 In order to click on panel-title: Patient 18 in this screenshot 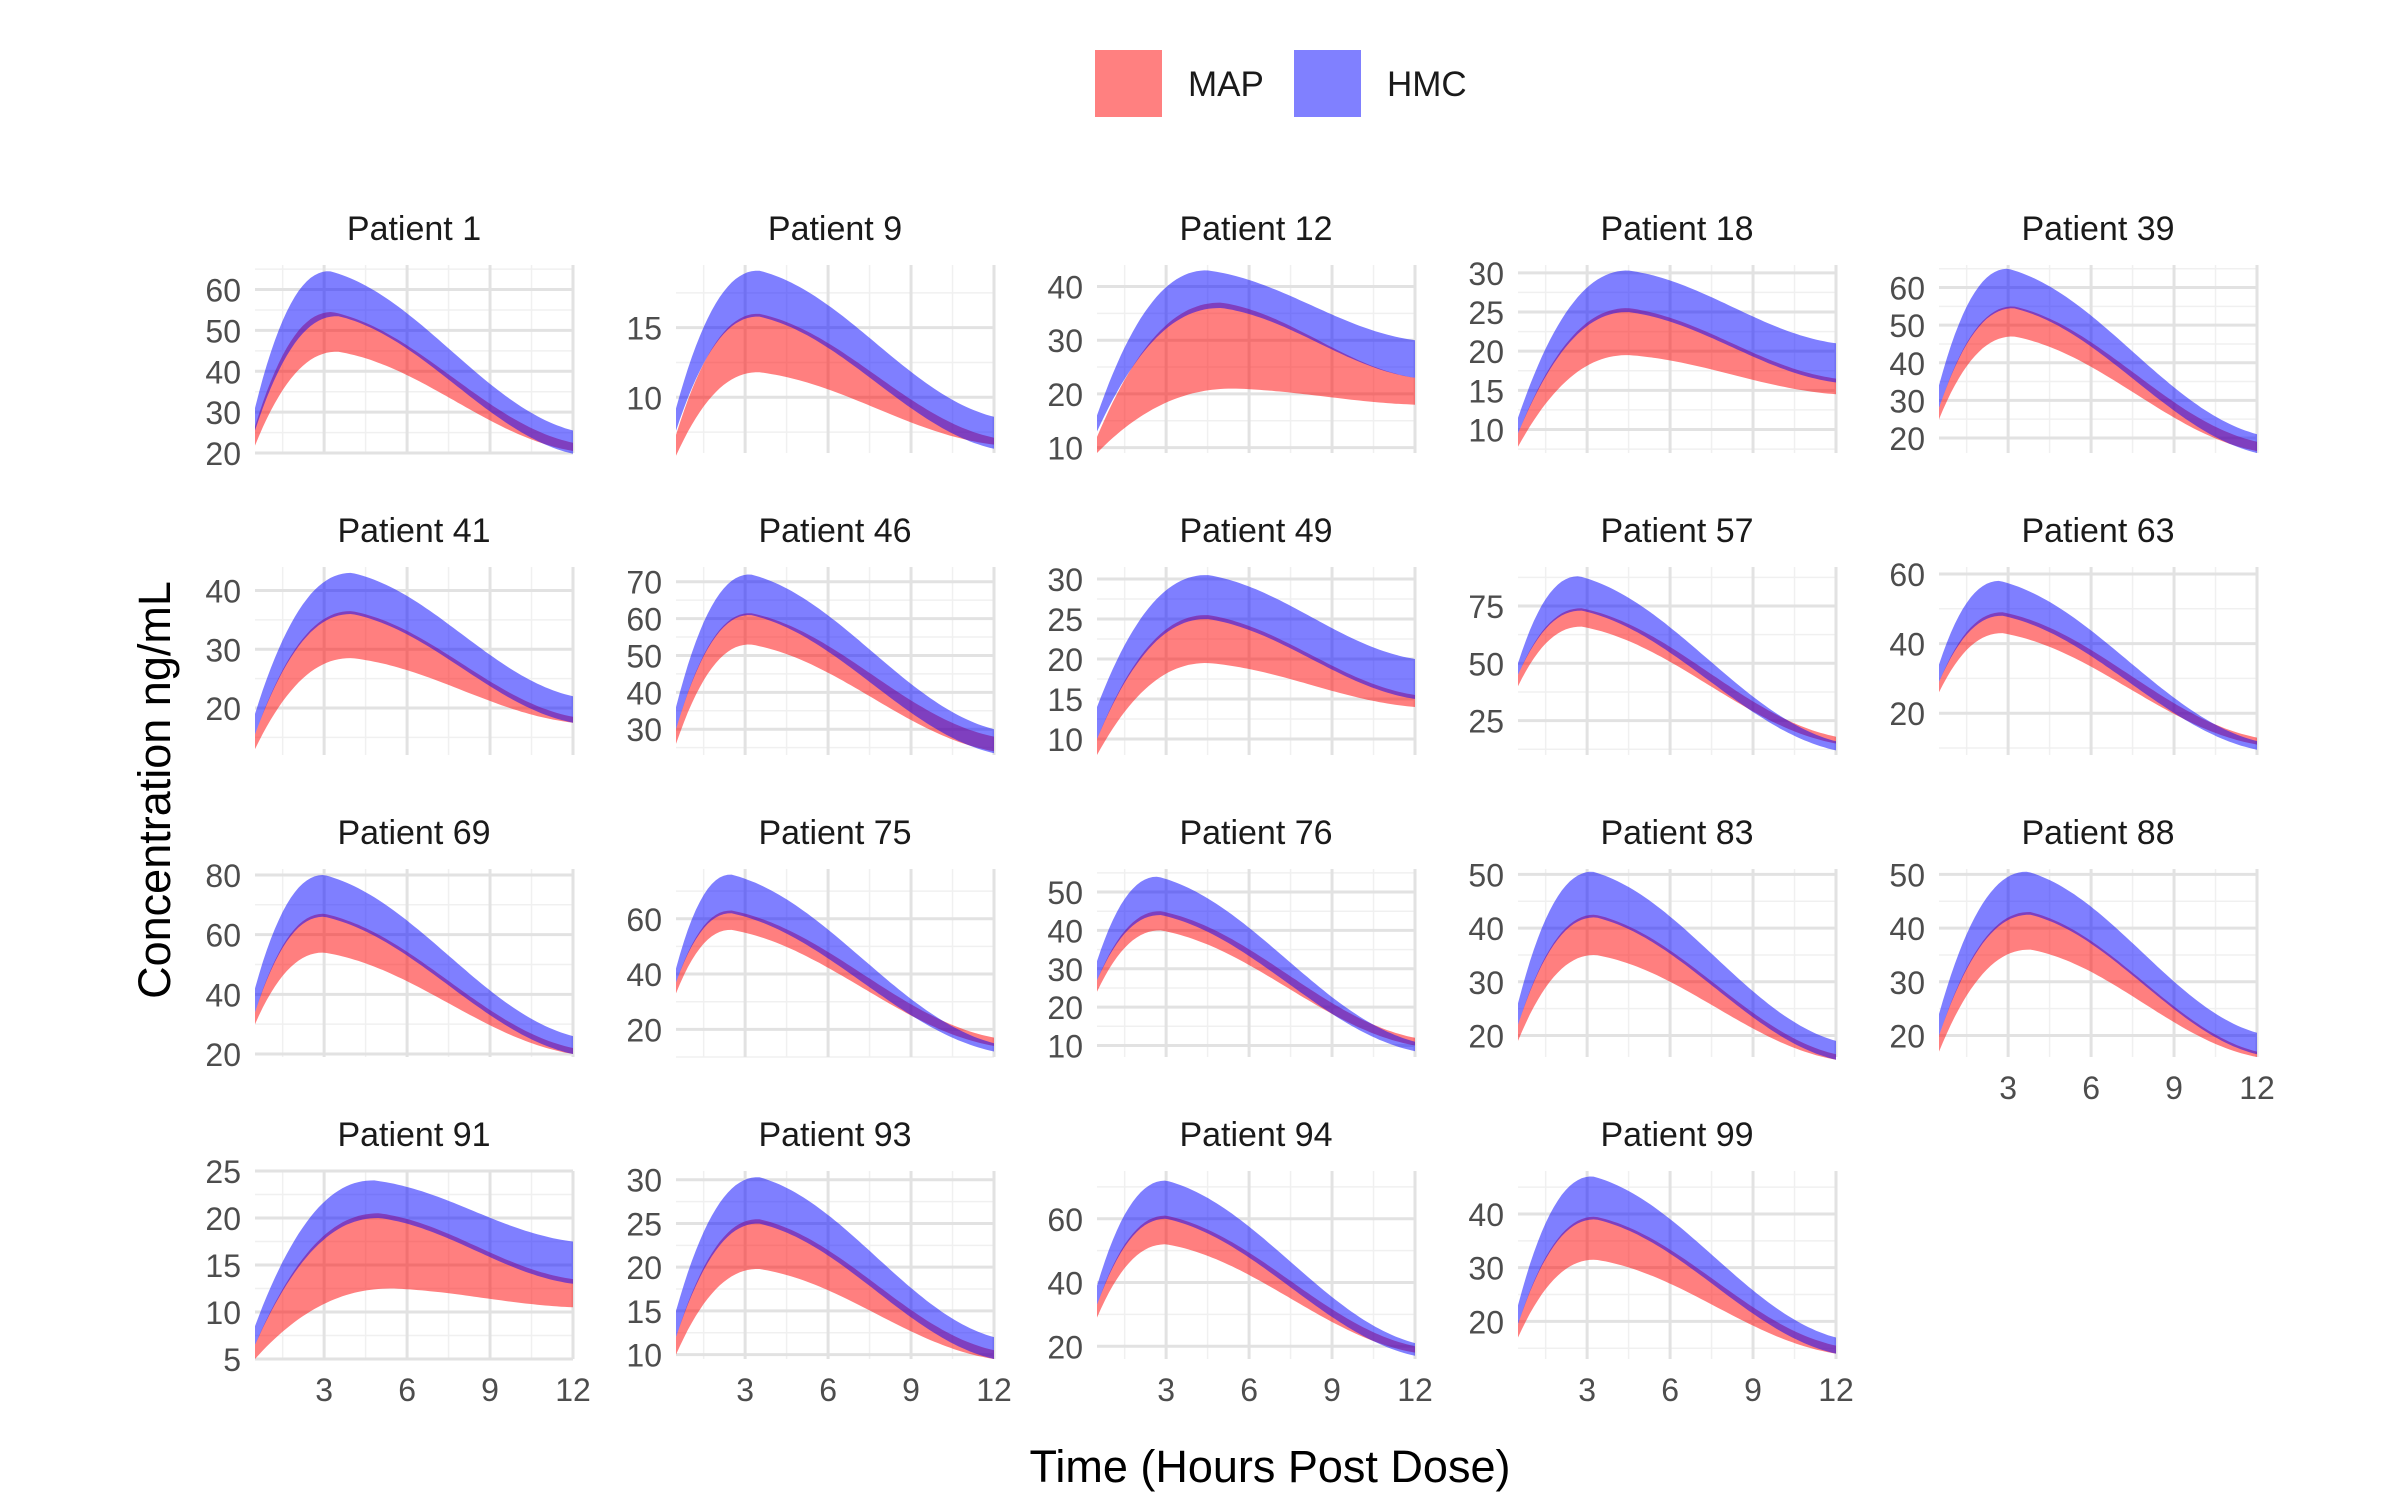, I will do `click(1676, 229)`.